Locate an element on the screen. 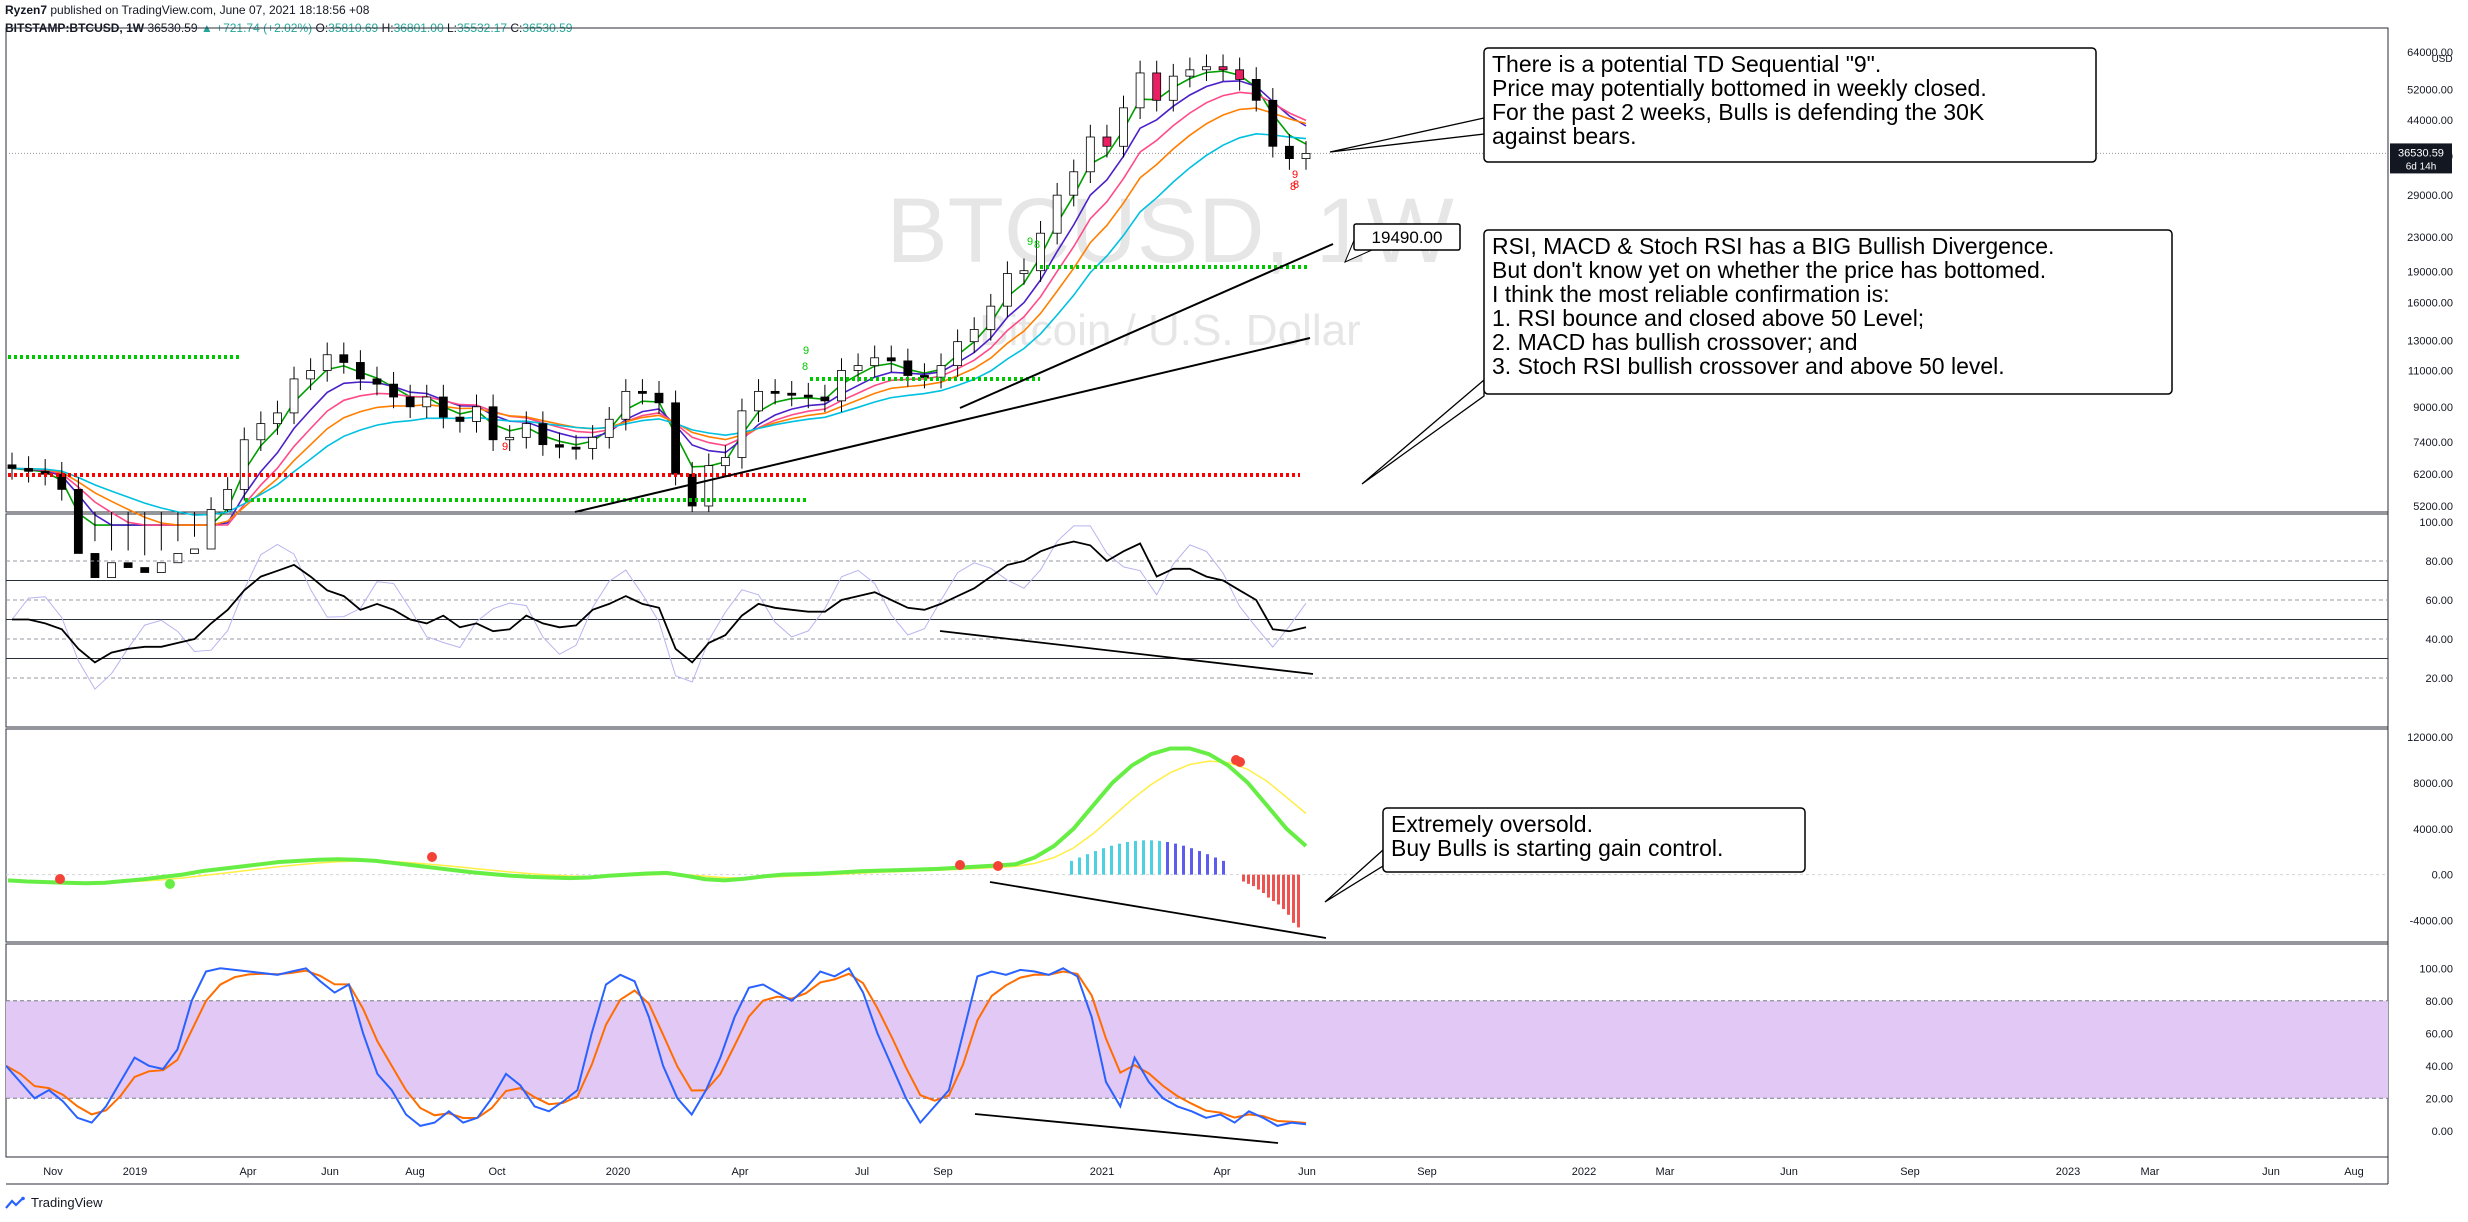 The width and height of the screenshot is (2468, 1222). tradingview-footer: TradingView is located at coordinates (54, 1203).